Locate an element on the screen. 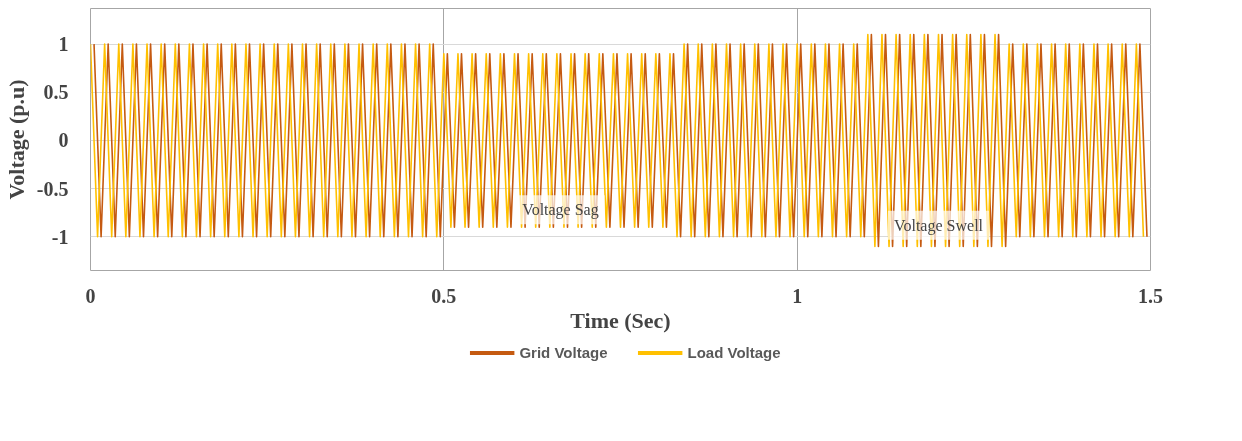 This screenshot has width=1242, height=441. annotation: Voltage Swell is located at coordinates (938, 225).